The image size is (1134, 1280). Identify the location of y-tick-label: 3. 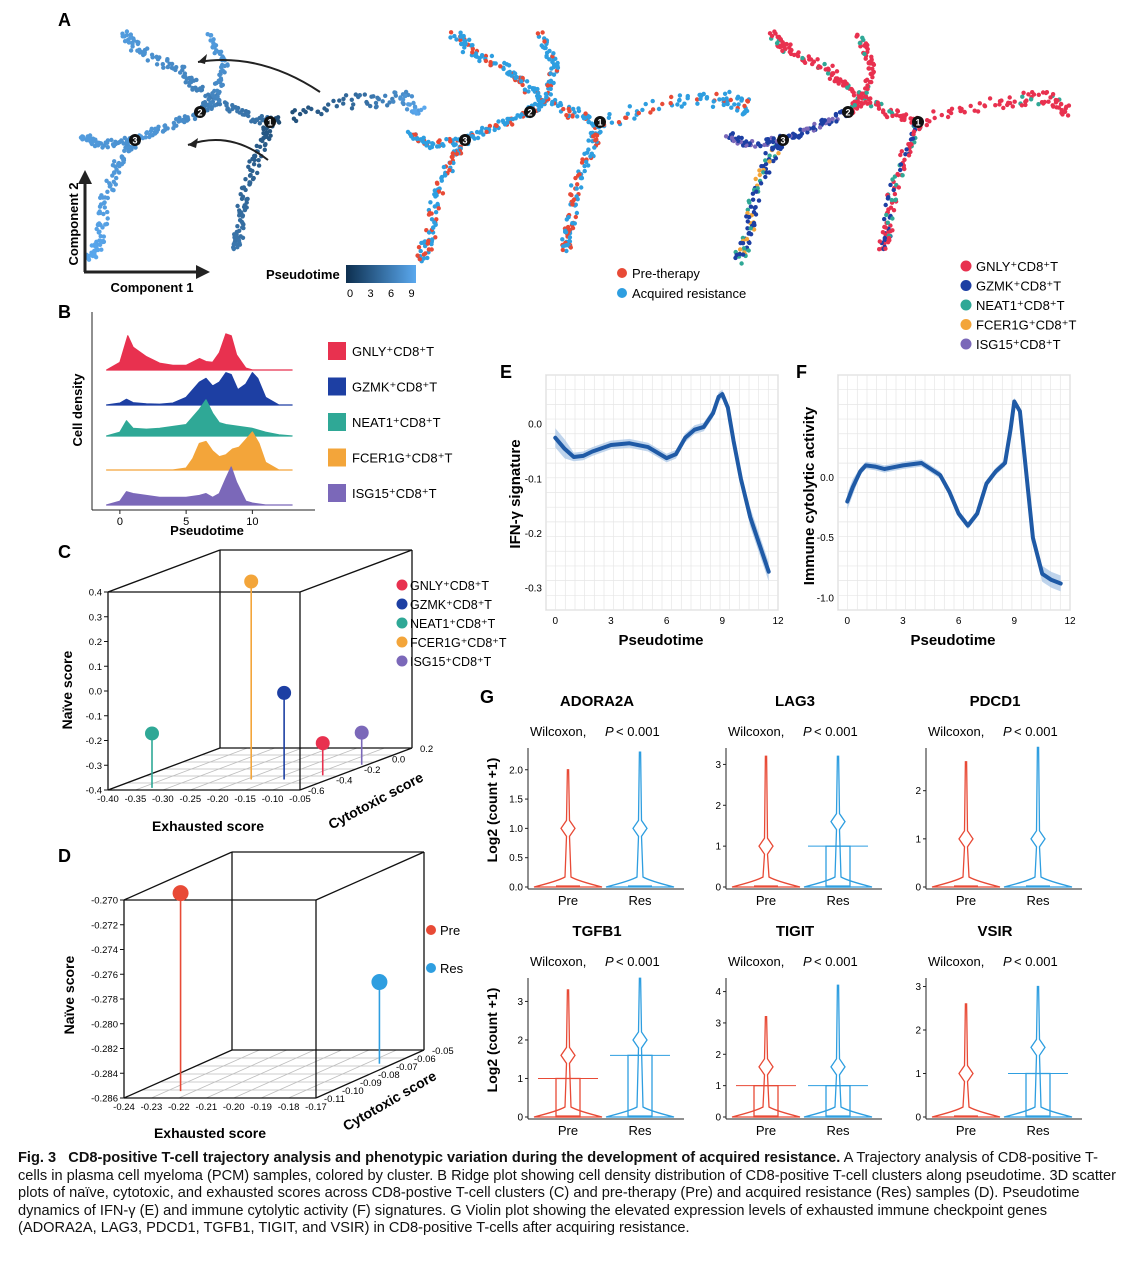
(718, 1023).